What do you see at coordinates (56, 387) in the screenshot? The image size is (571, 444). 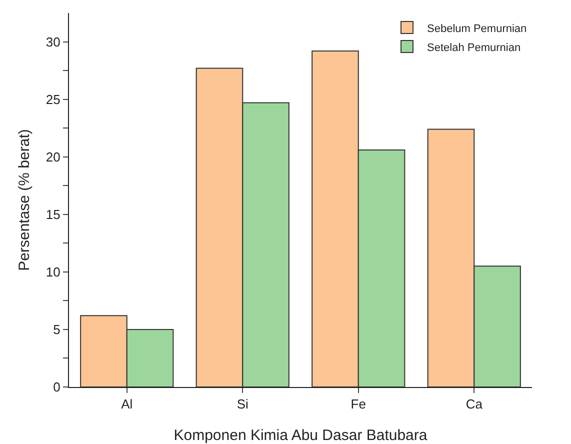 I see `y-tick-label: 0` at bounding box center [56, 387].